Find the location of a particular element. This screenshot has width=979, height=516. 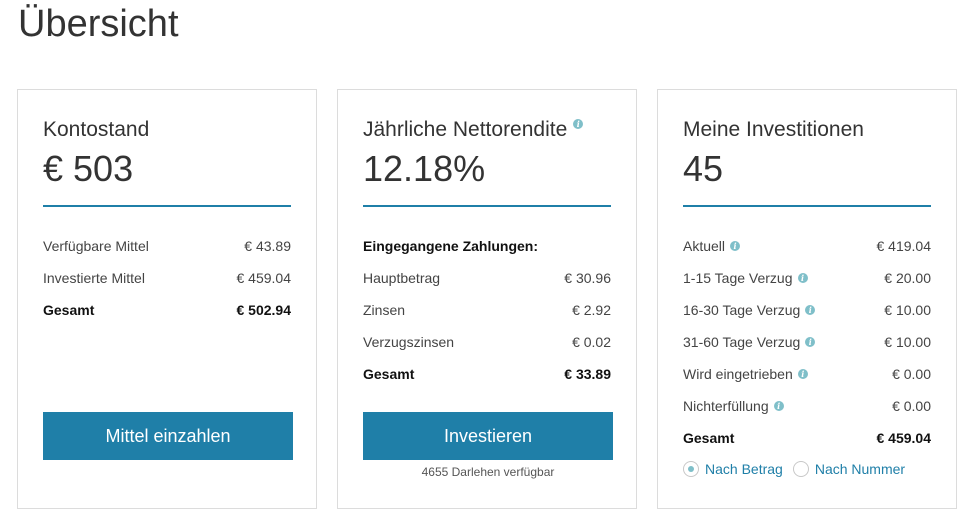

row-label: Investierte Mittel is located at coordinates (94, 278).